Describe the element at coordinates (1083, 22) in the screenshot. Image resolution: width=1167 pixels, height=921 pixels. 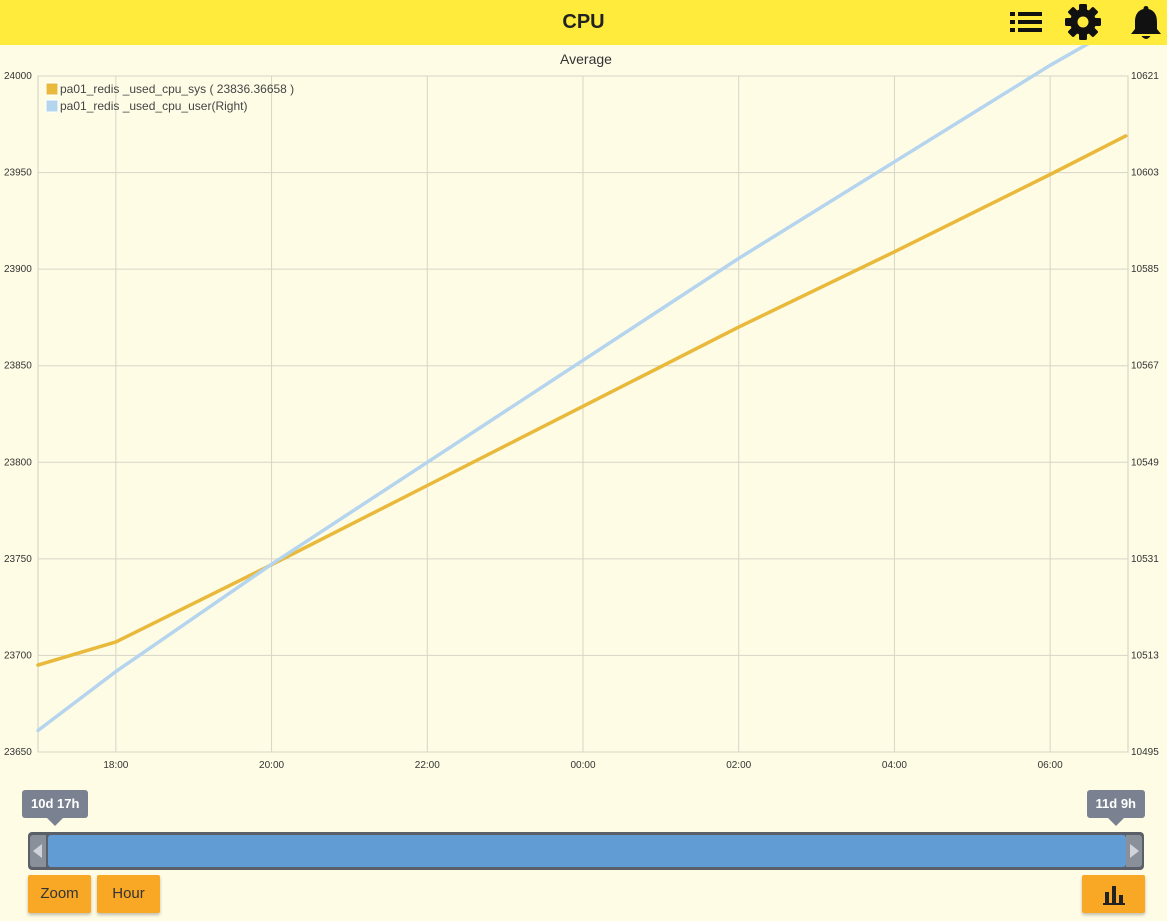
I see `gear-icon` at that location.